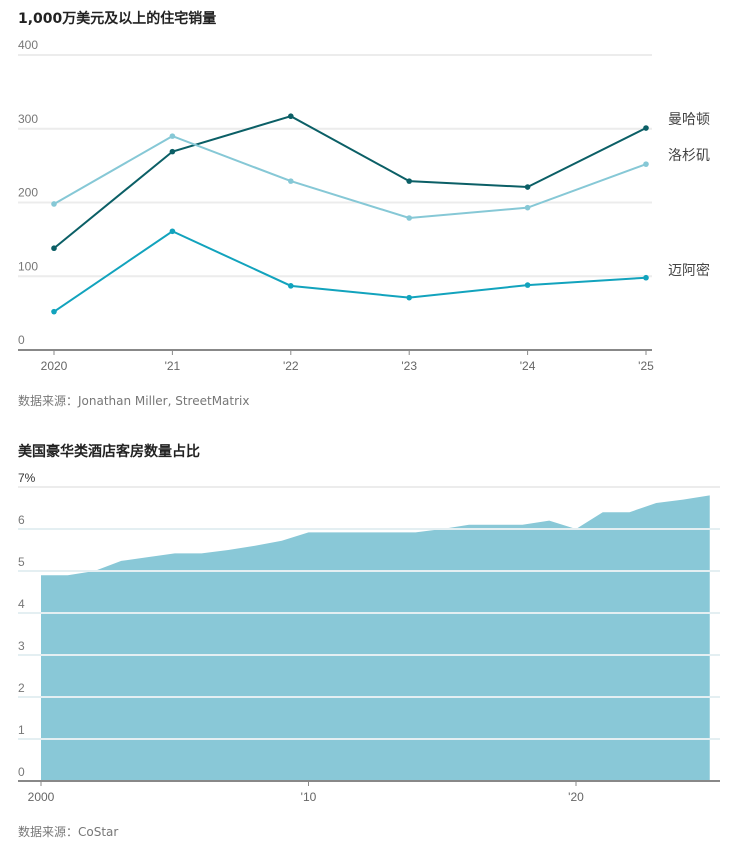 This screenshot has width=747, height=843. Describe the element at coordinates (21, 730) in the screenshot. I see `y-tick-label: 1` at that location.